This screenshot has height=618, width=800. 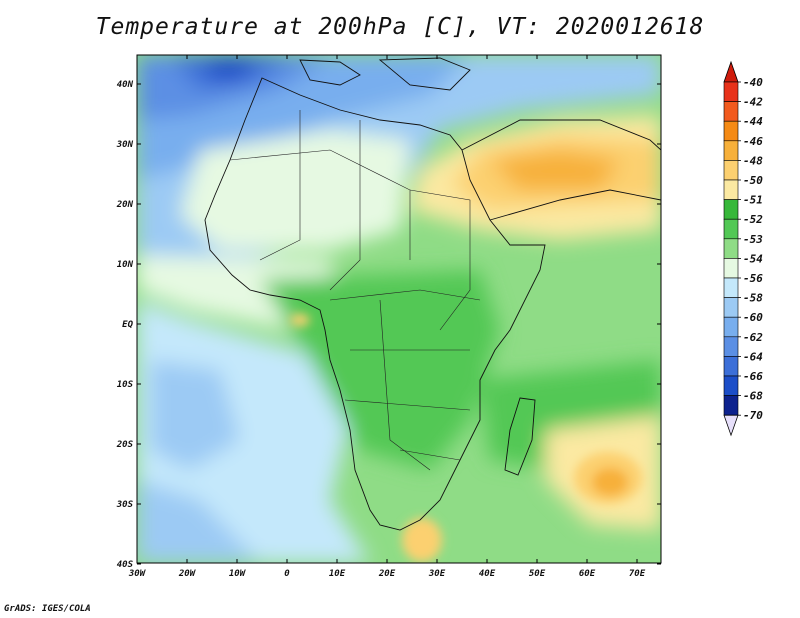 I want to click on lat-label: 40N, so click(x=125, y=85).